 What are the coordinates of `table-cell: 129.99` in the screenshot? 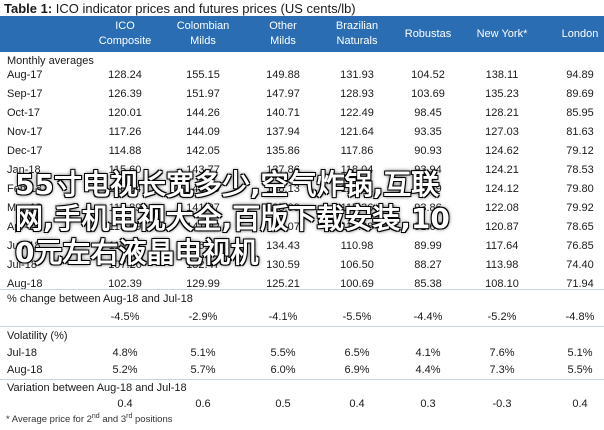 It's located at (203, 284).